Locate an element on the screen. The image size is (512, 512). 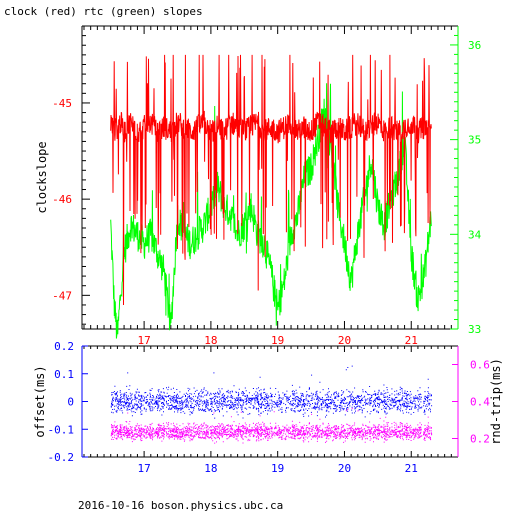
offset-points-group is located at coordinates (271, 392).